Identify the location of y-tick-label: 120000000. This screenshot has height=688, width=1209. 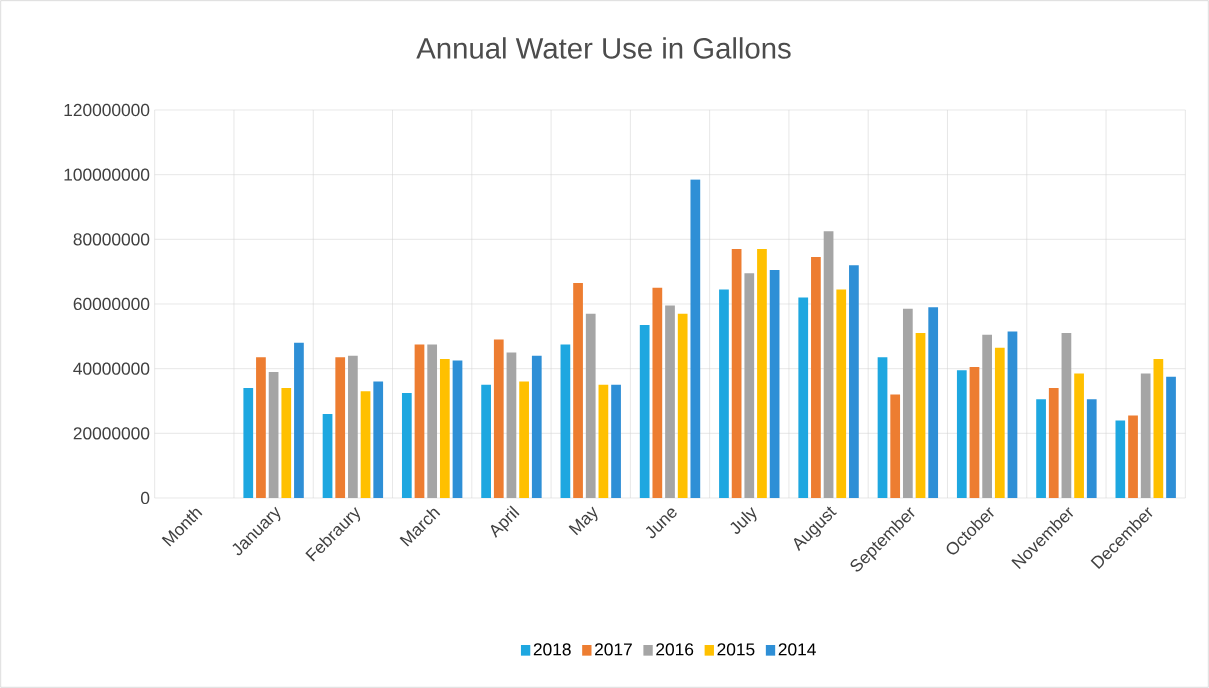
(107, 110).